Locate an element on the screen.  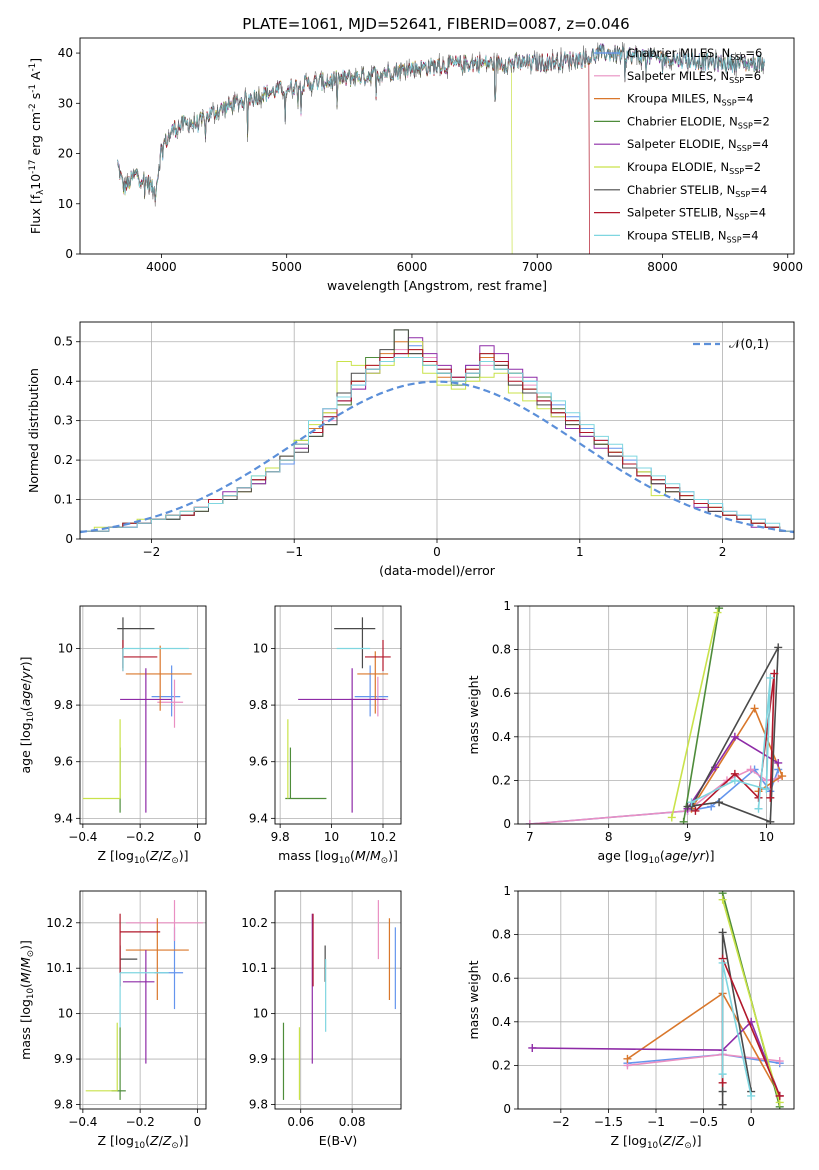
legend-label: Kroupa STELIB, NSSP=4 is located at coordinates (693, 236).